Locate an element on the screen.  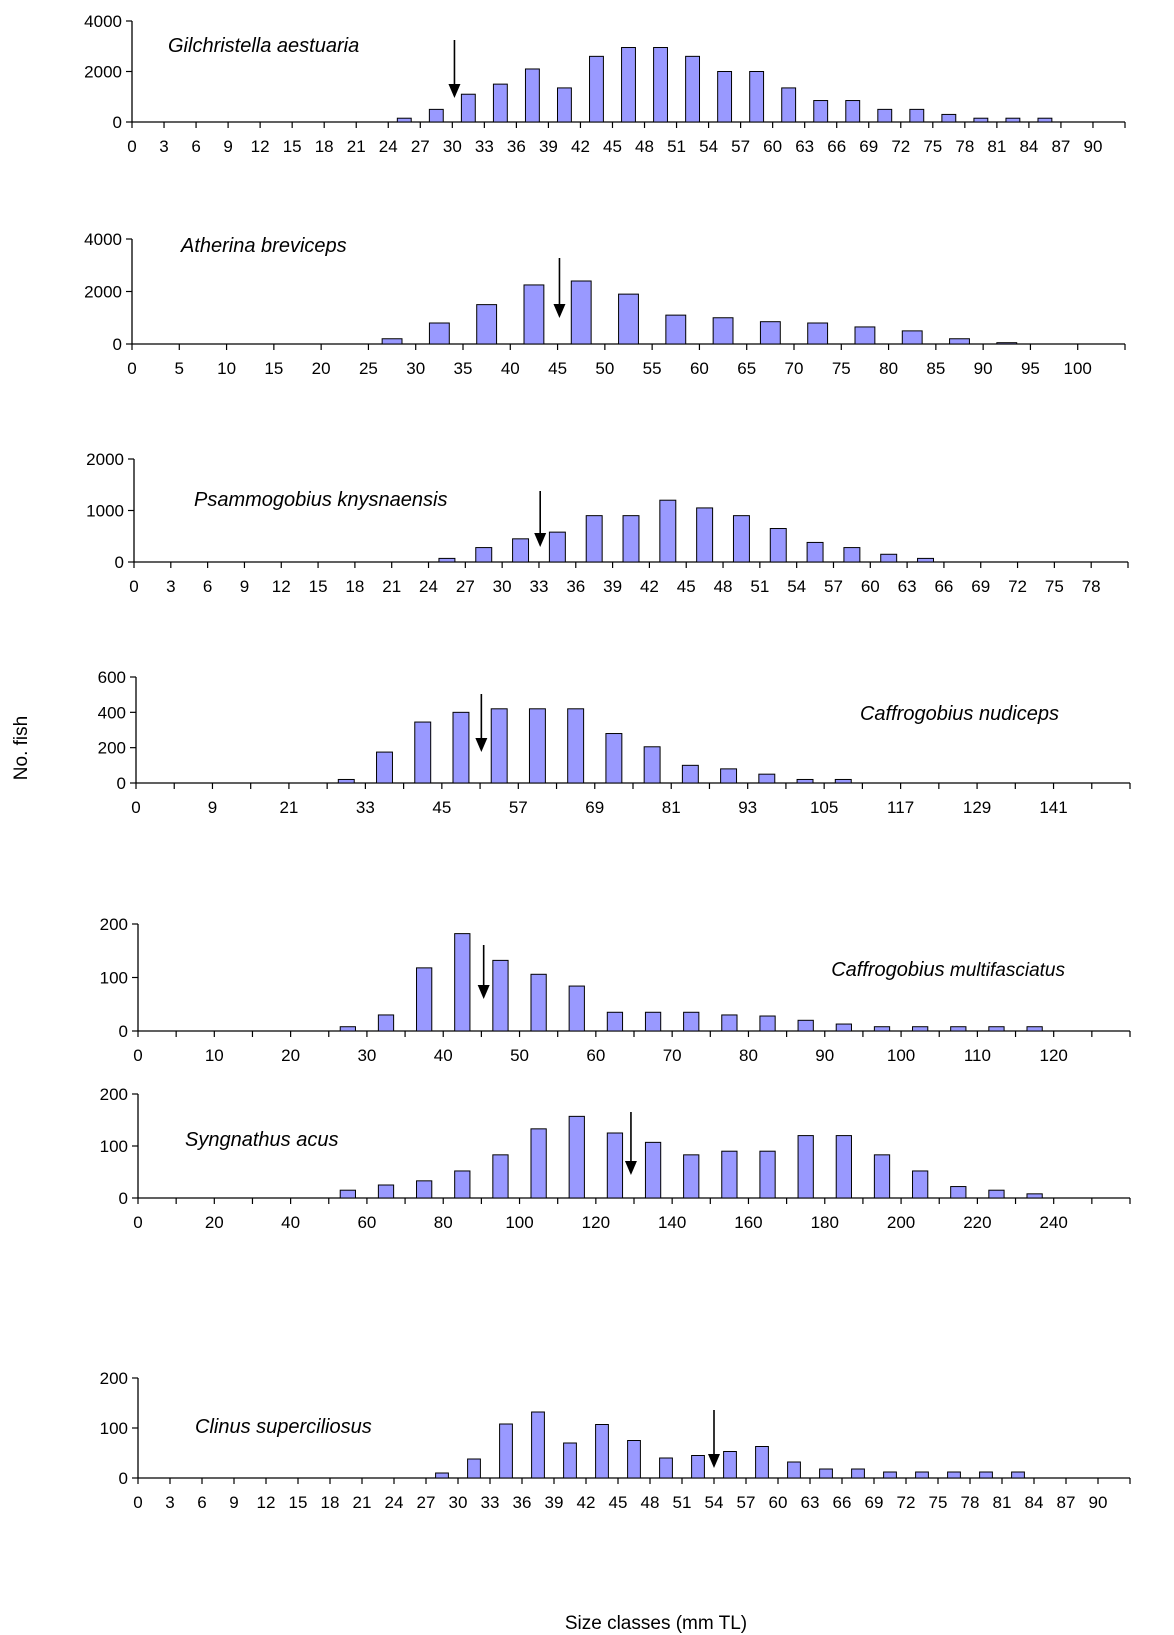
species-label: Clinus superciliosus is located at coordinates (283, 1427).